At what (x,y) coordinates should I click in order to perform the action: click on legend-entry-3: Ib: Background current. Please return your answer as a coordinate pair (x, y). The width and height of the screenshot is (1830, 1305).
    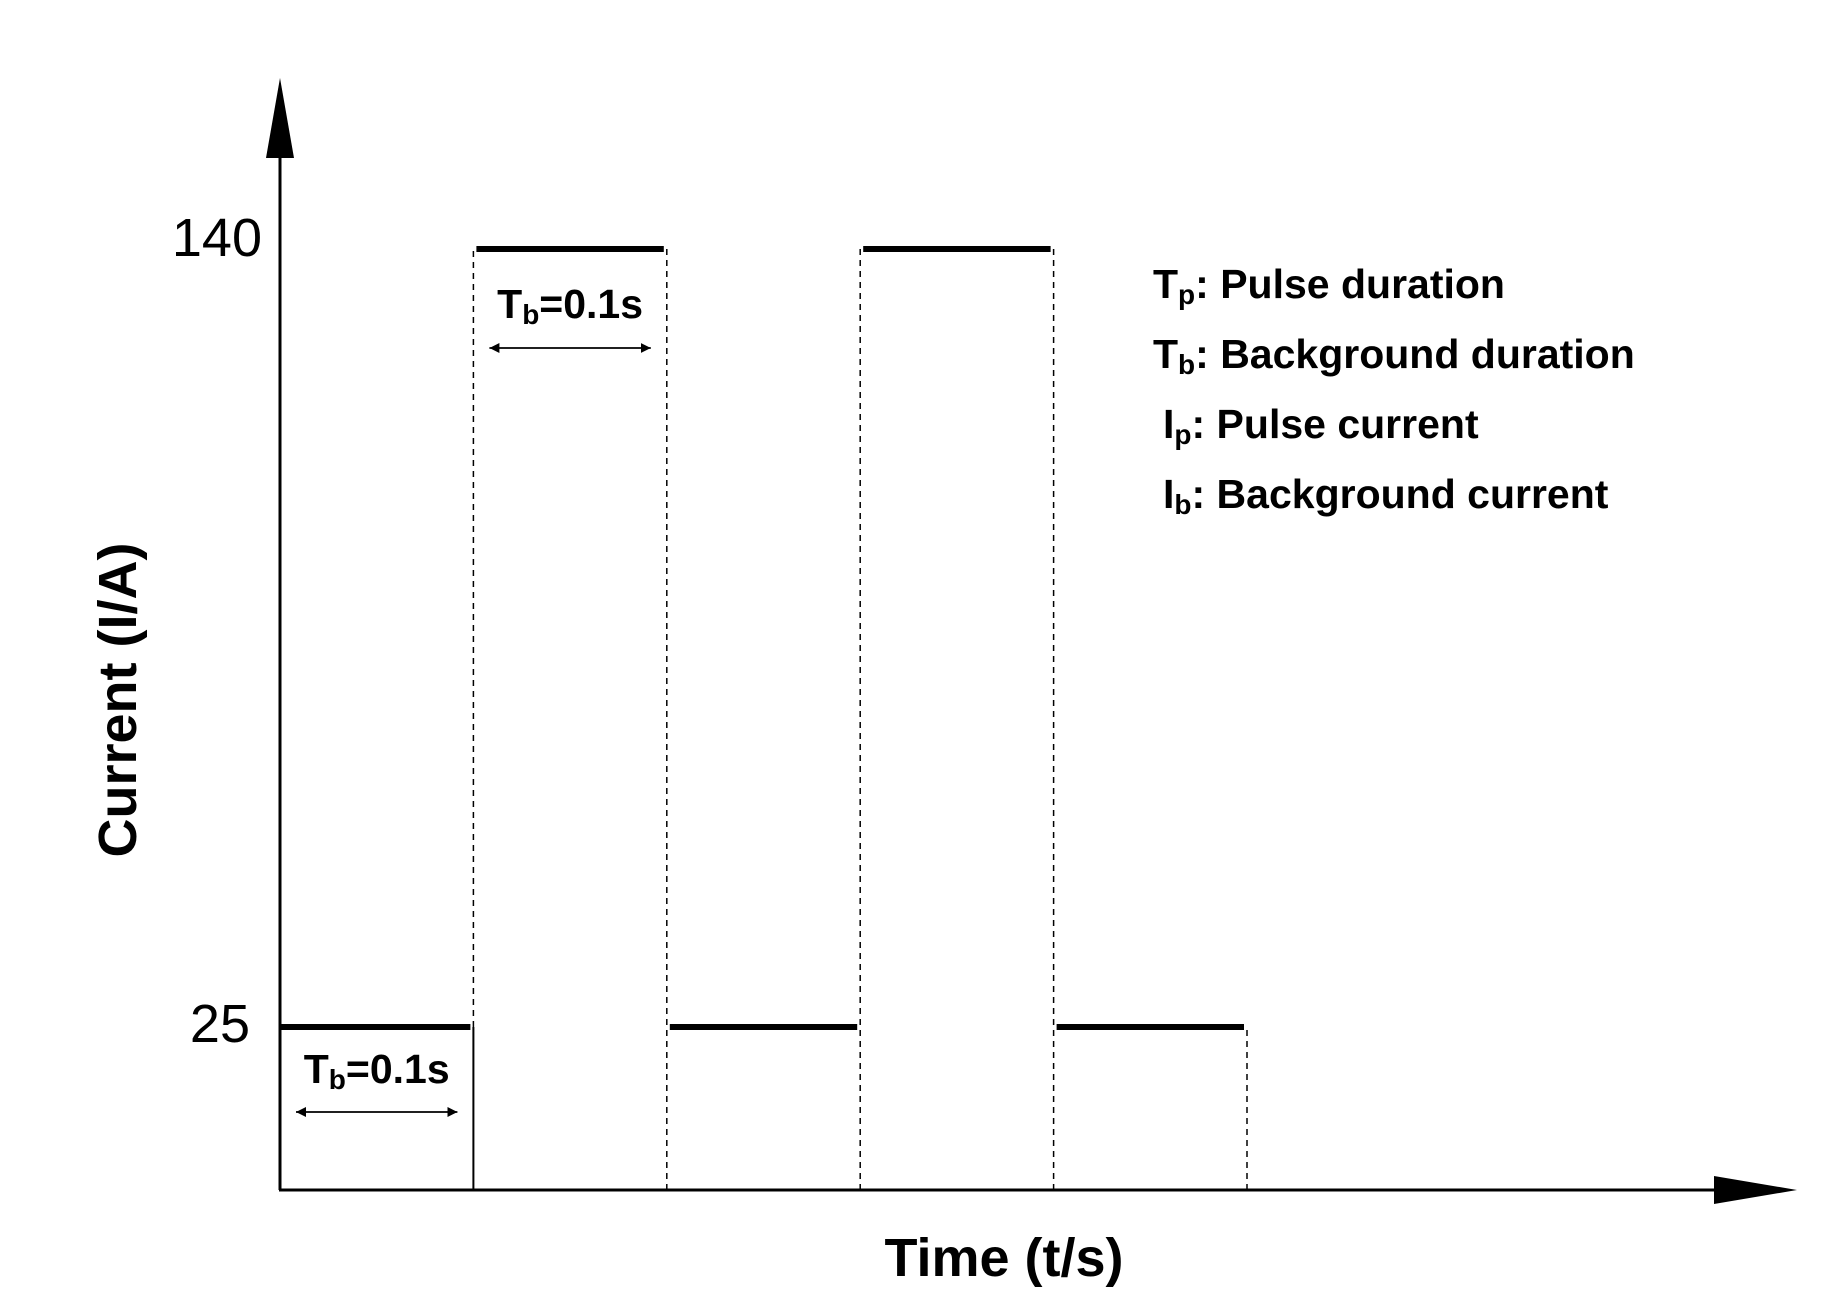
    Looking at the image, I should click on (1386, 495).